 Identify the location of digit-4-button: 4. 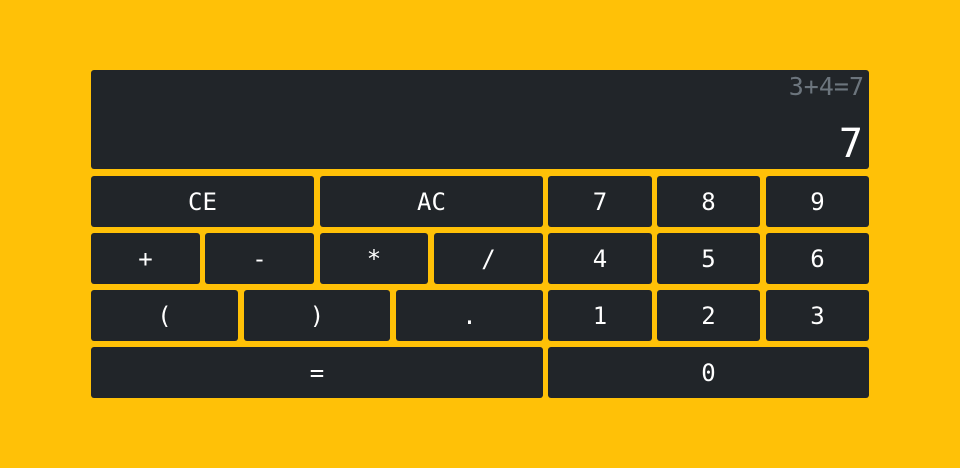
(600, 258).